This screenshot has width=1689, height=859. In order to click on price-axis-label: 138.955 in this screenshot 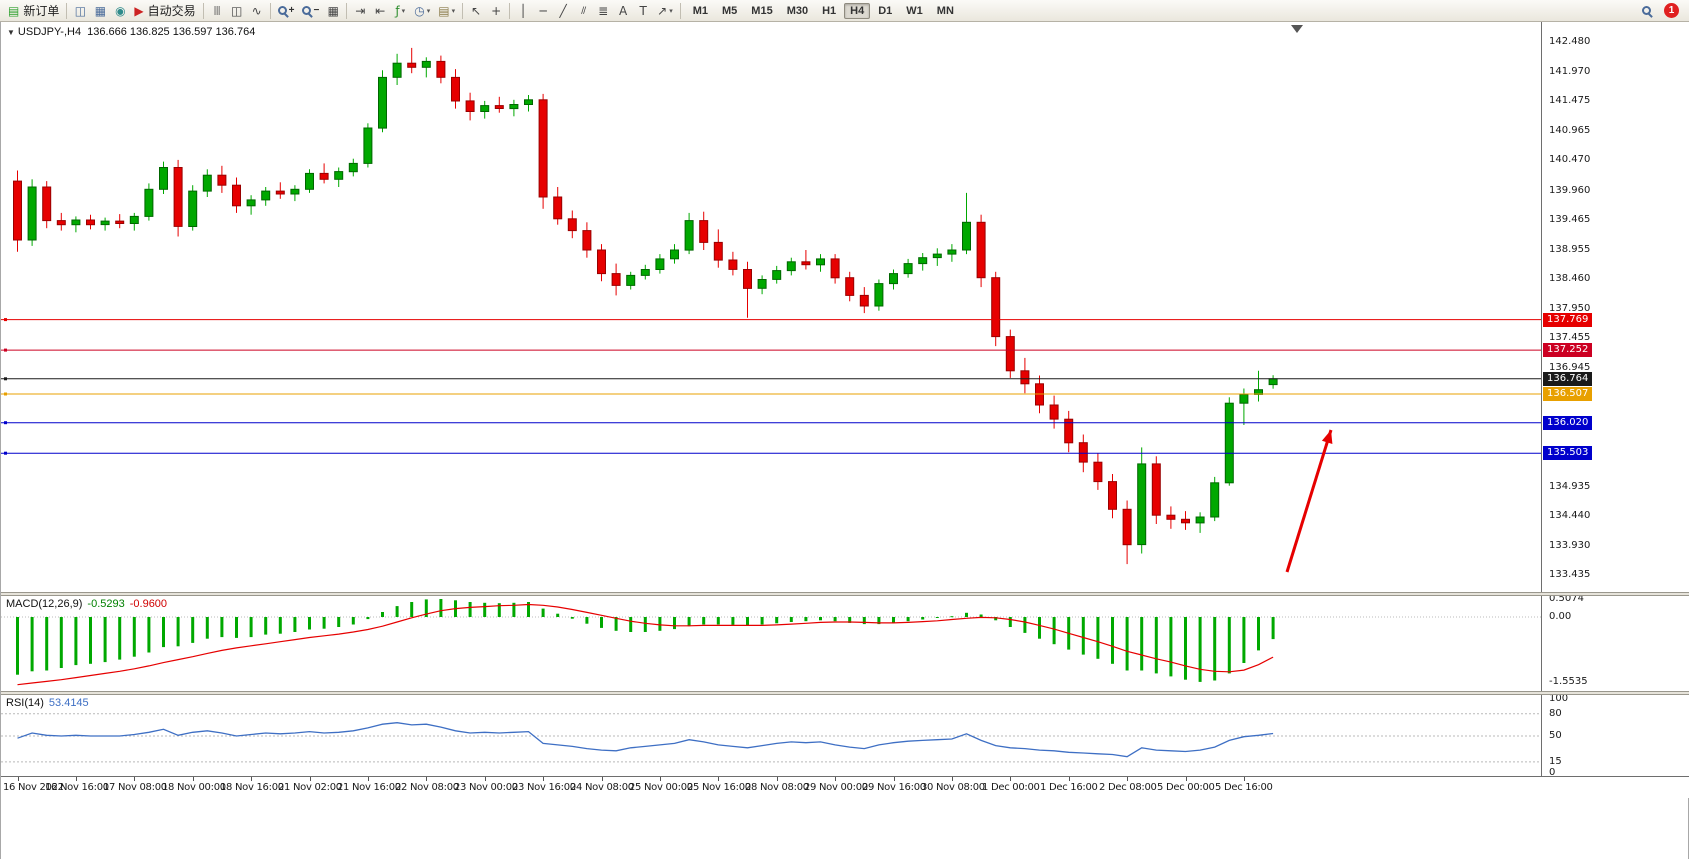, I will do `click(1570, 249)`.